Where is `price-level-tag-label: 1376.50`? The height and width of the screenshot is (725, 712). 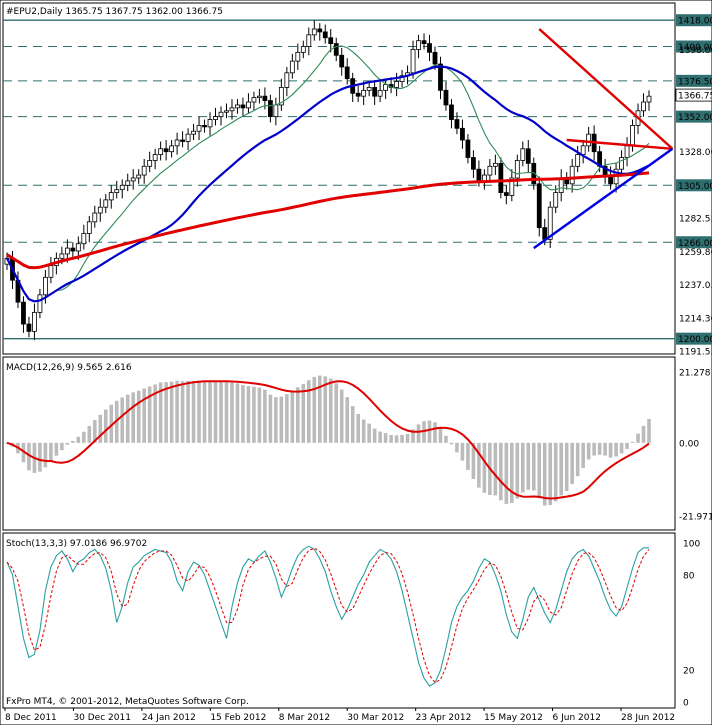
price-level-tag-label: 1376.50 is located at coordinates (695, 82).